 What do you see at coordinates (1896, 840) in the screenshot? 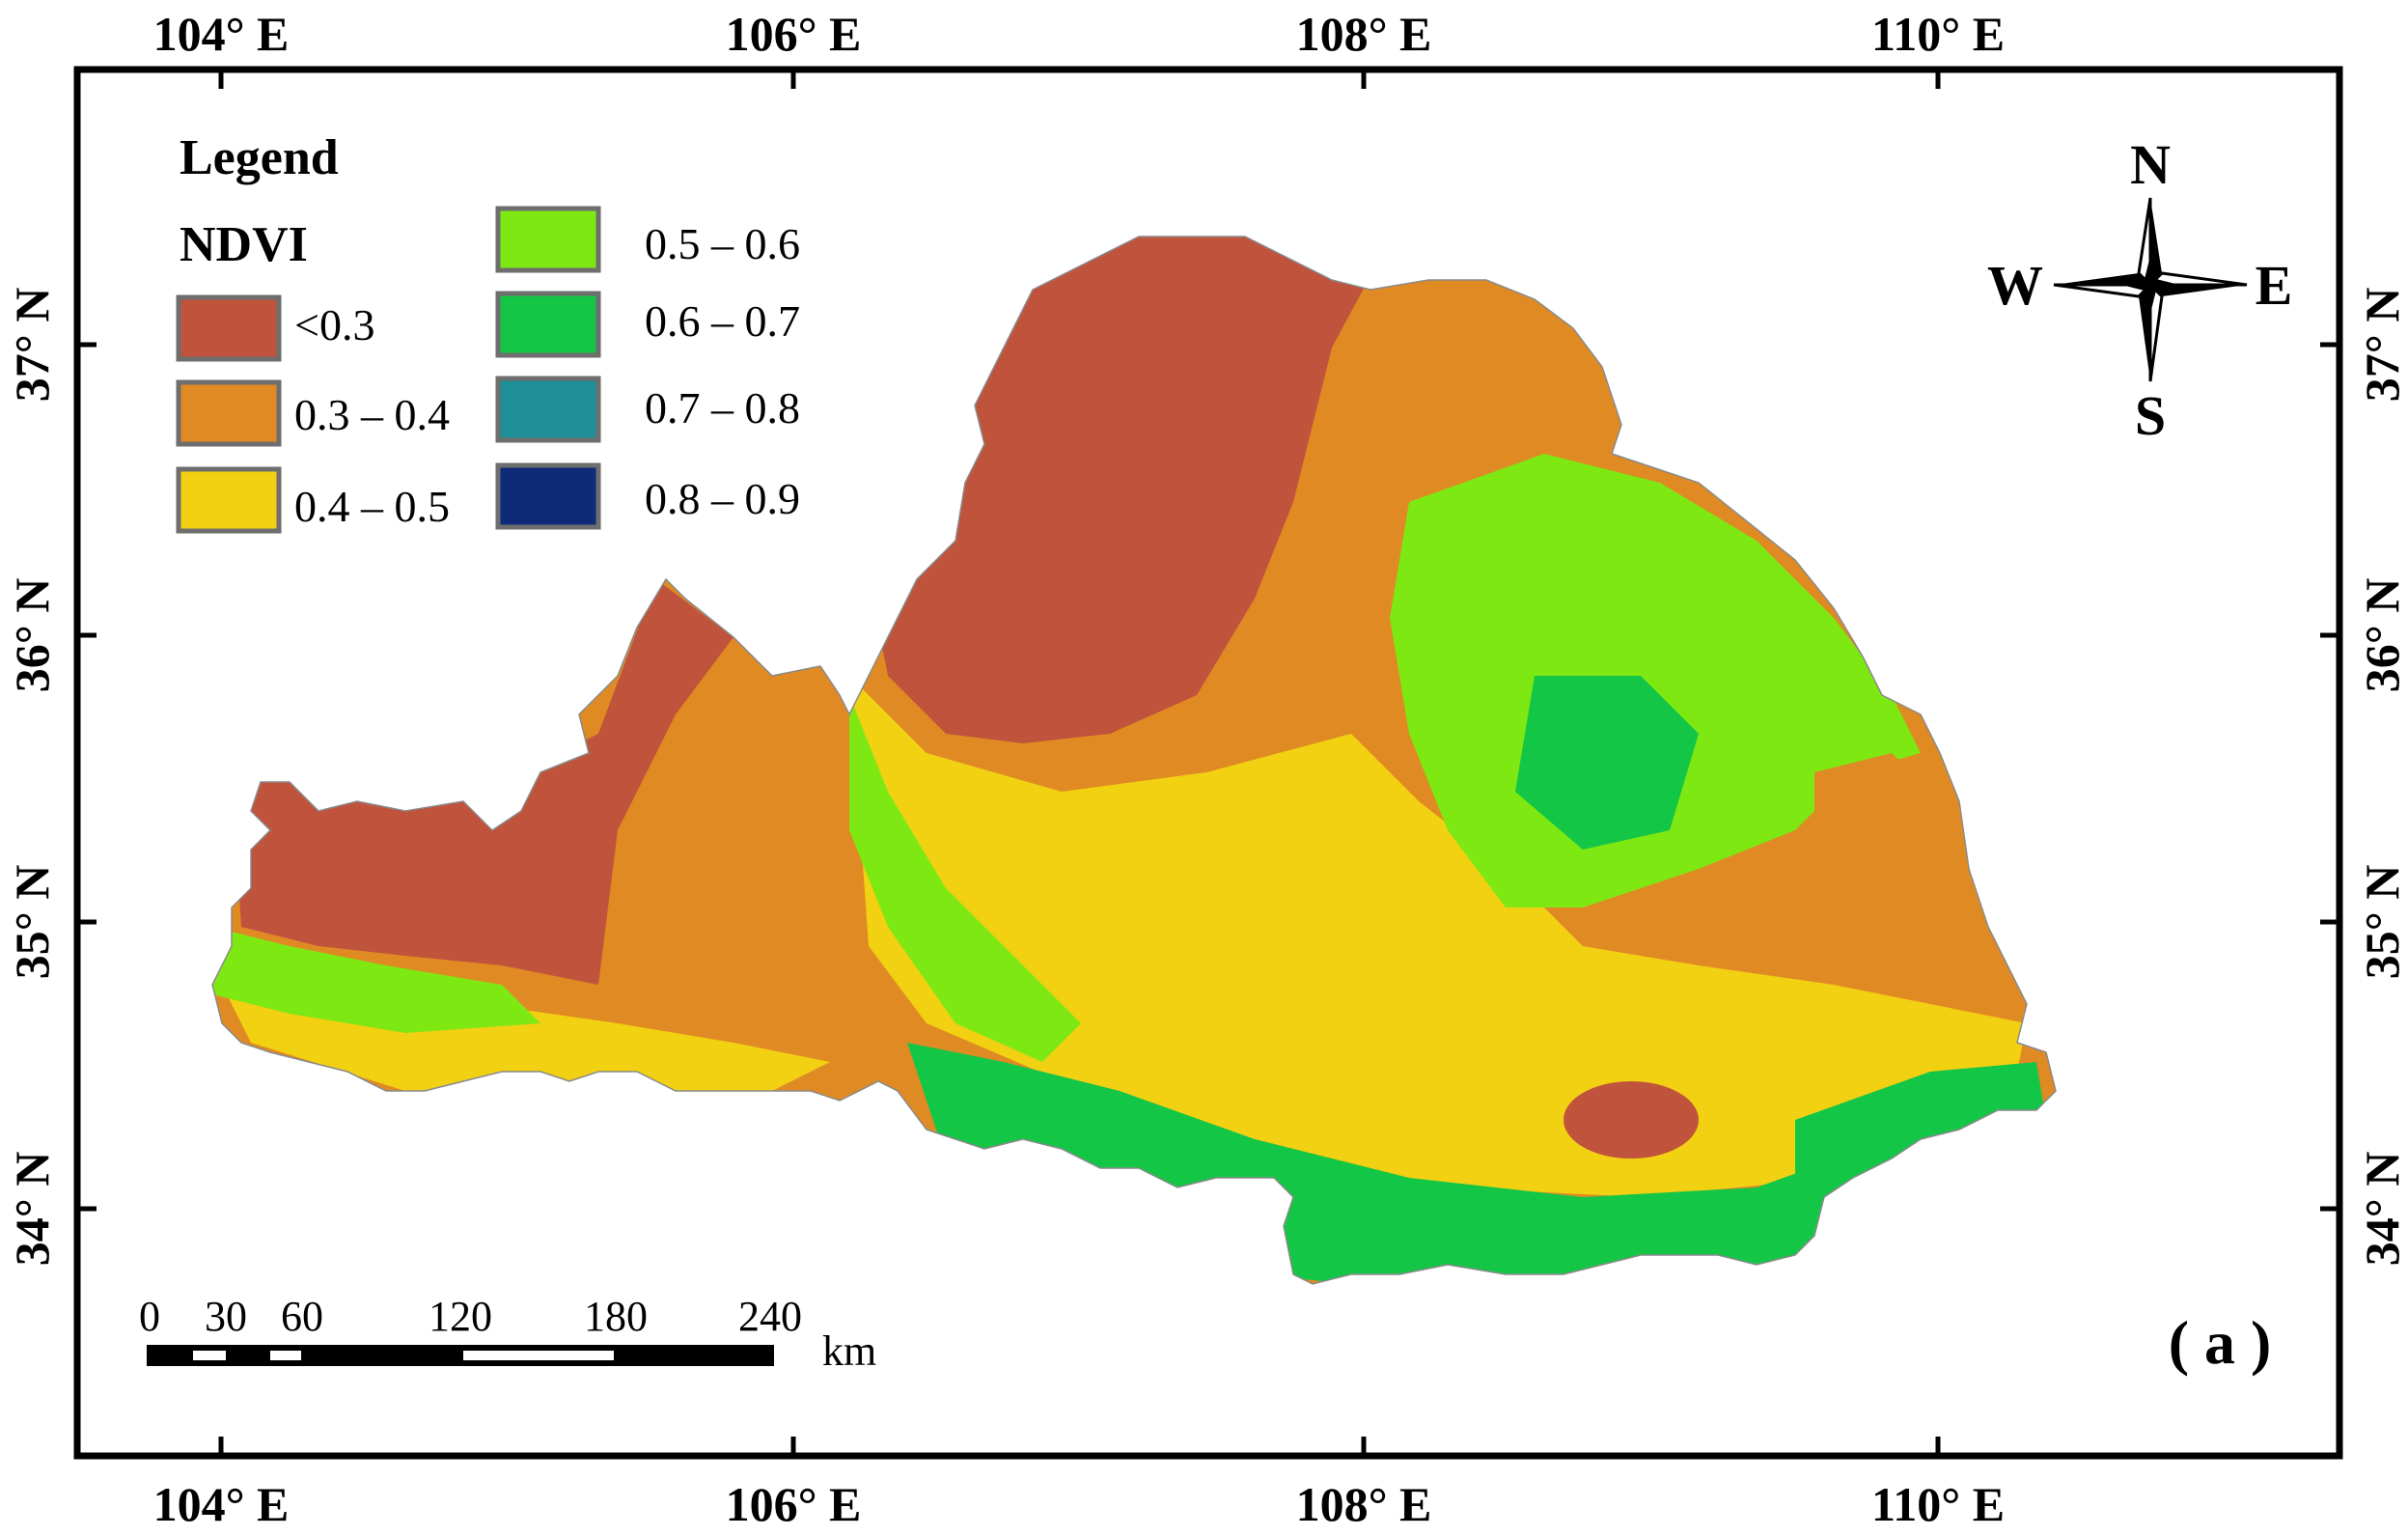
I see `ndvi-zone-orange-east` at bounding box center [1896, 840].